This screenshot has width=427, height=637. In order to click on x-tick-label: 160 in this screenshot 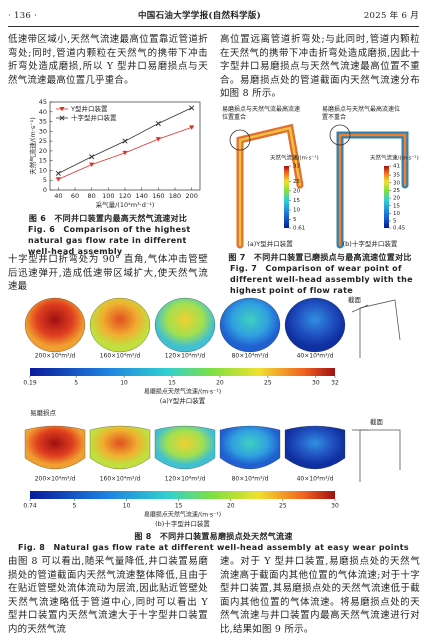, I will do `click(158, 196)`.